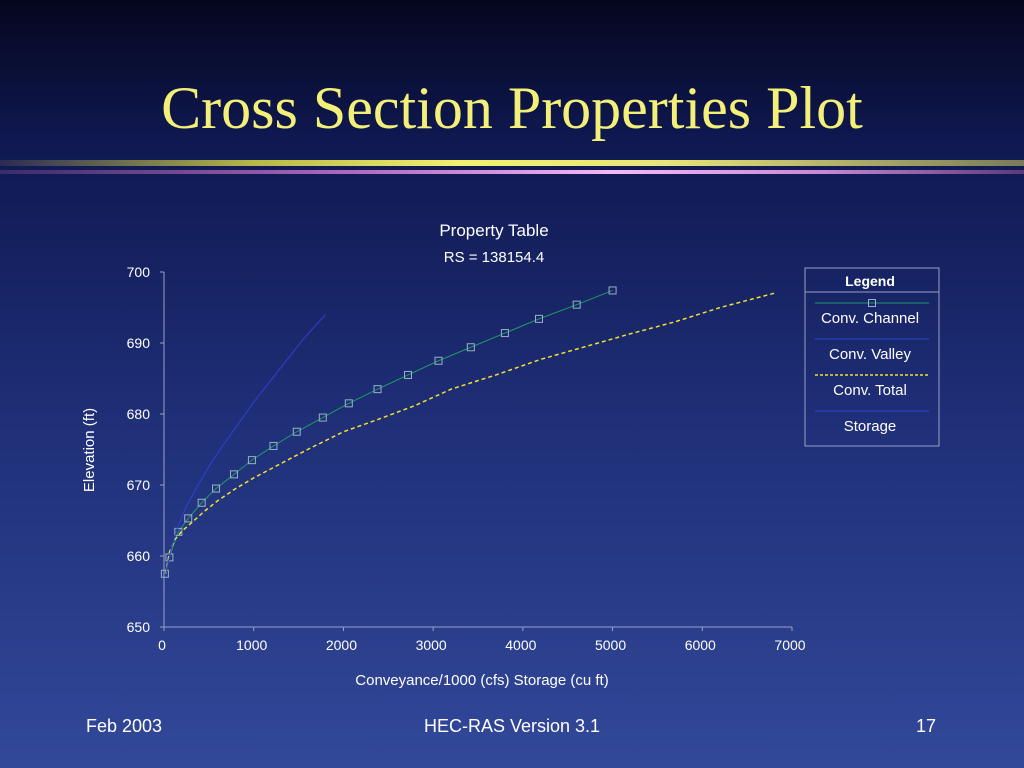  Describe the element at coordinates (610, 645) in the screenshot. I see `x-tick-label: 5000` at that location.